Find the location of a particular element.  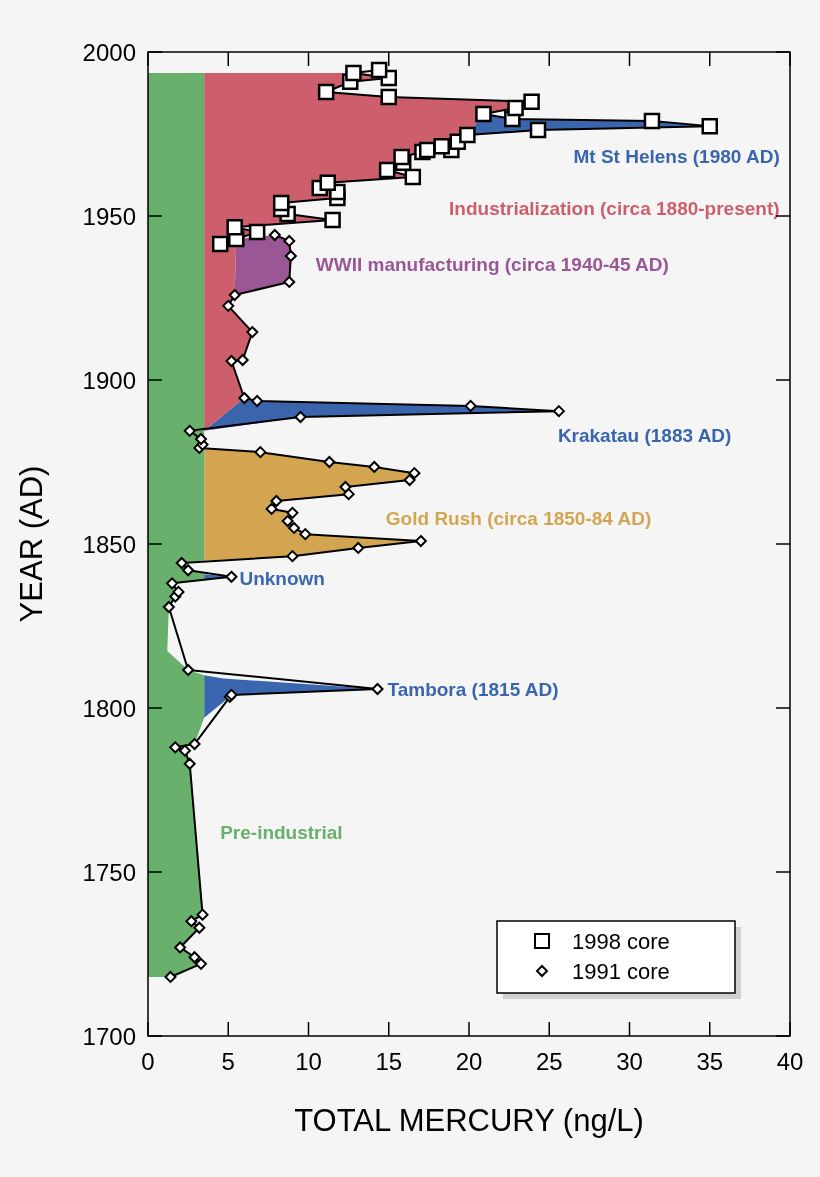

series-label: Unknown is located at coordinates (282, 578).